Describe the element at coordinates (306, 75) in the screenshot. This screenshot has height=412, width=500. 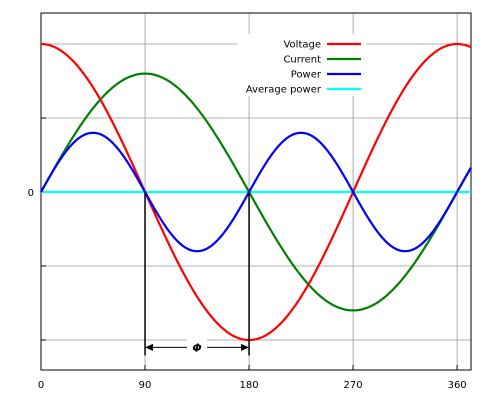
I see `legend-label: Power` at that location.